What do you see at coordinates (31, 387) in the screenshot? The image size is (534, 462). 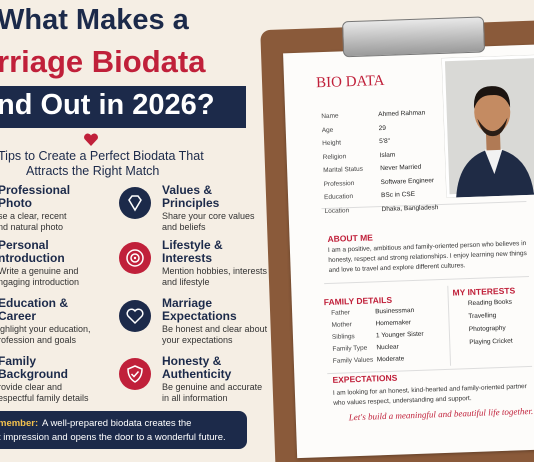 I see `tip-text: rovide clear and` at bounding box center [31, 387].